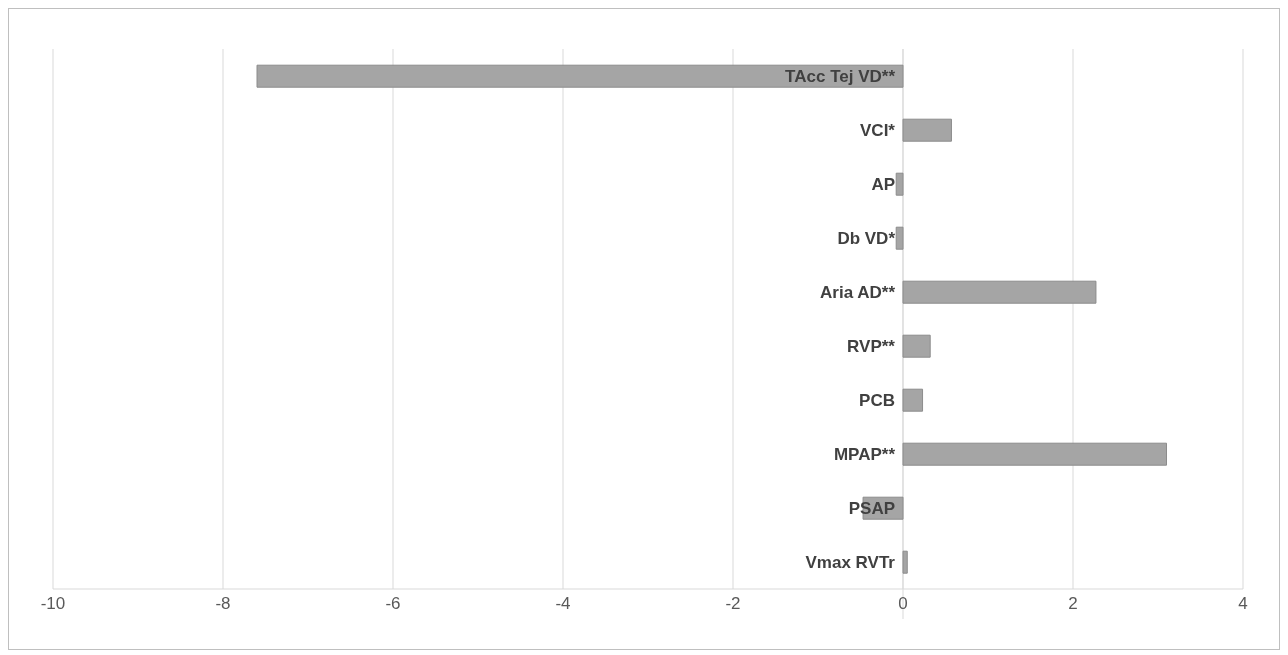  I want to click on x-tick-label: -6, so click(393, 604).